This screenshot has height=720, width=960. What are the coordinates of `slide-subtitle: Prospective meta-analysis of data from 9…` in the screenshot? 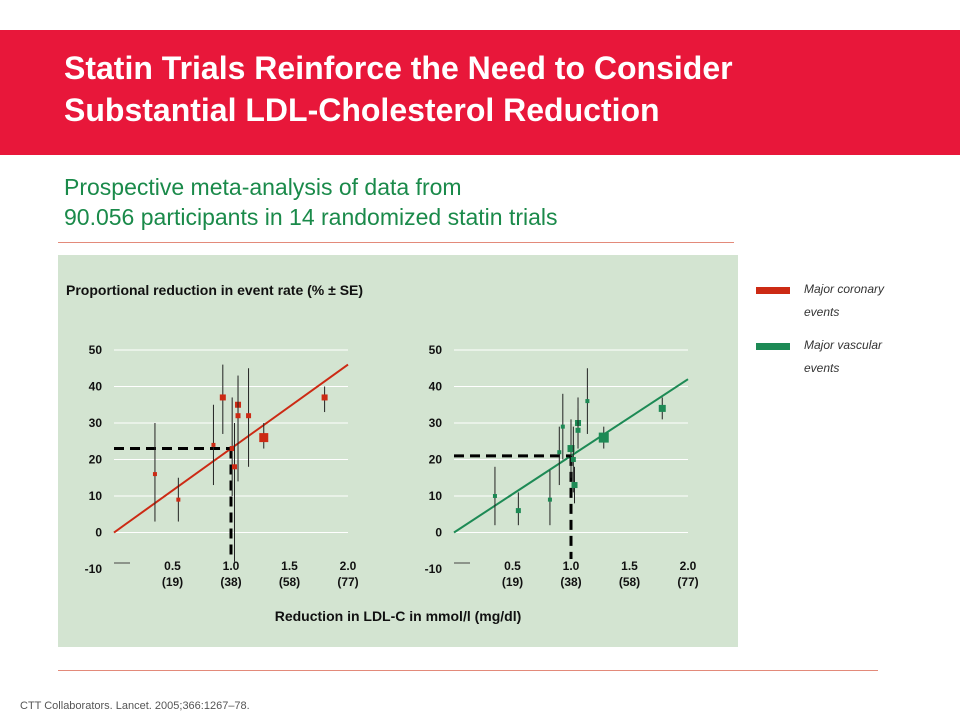 It's located at (414, 202).